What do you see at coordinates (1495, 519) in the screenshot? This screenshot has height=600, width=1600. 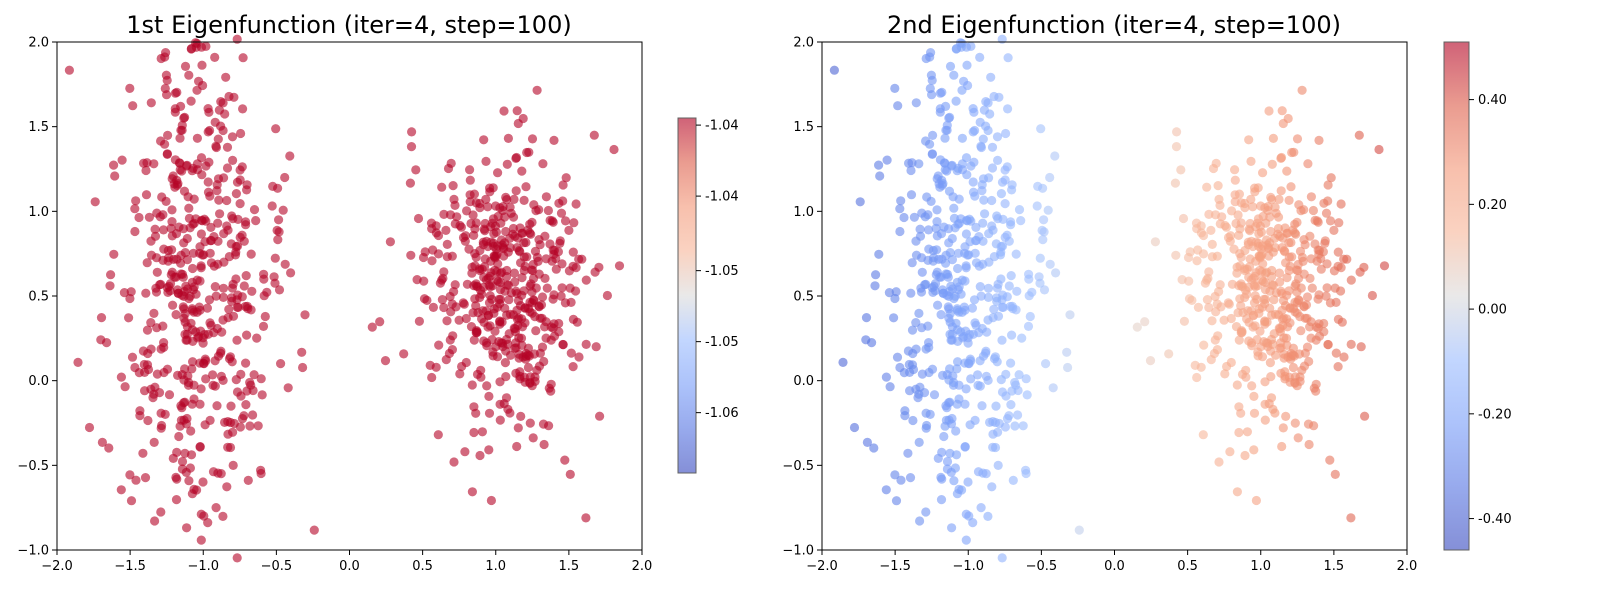 I see `colorbar-tick-label: -0.40` at bounding box center [1495, 519].